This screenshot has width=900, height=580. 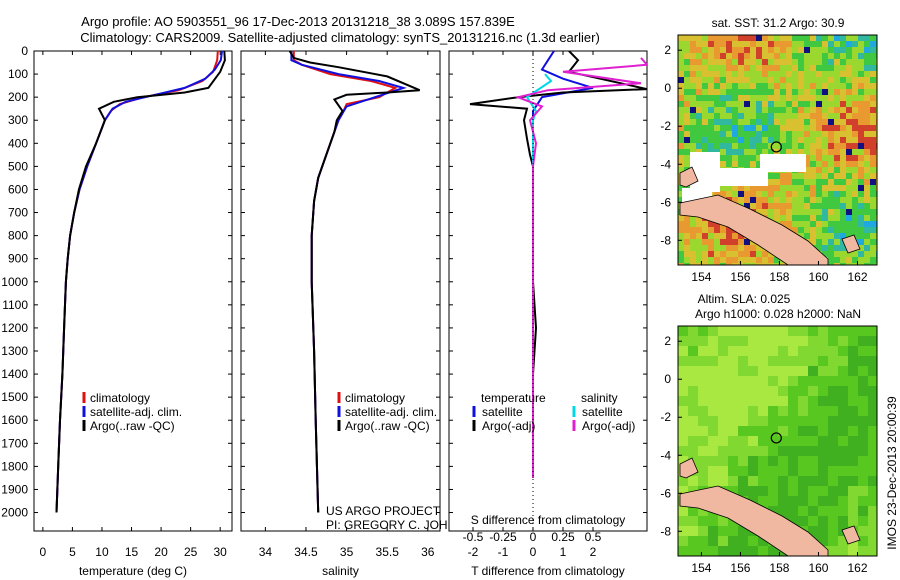 I want to click on depth-tick-label: 100, so click(x=18, y=74).